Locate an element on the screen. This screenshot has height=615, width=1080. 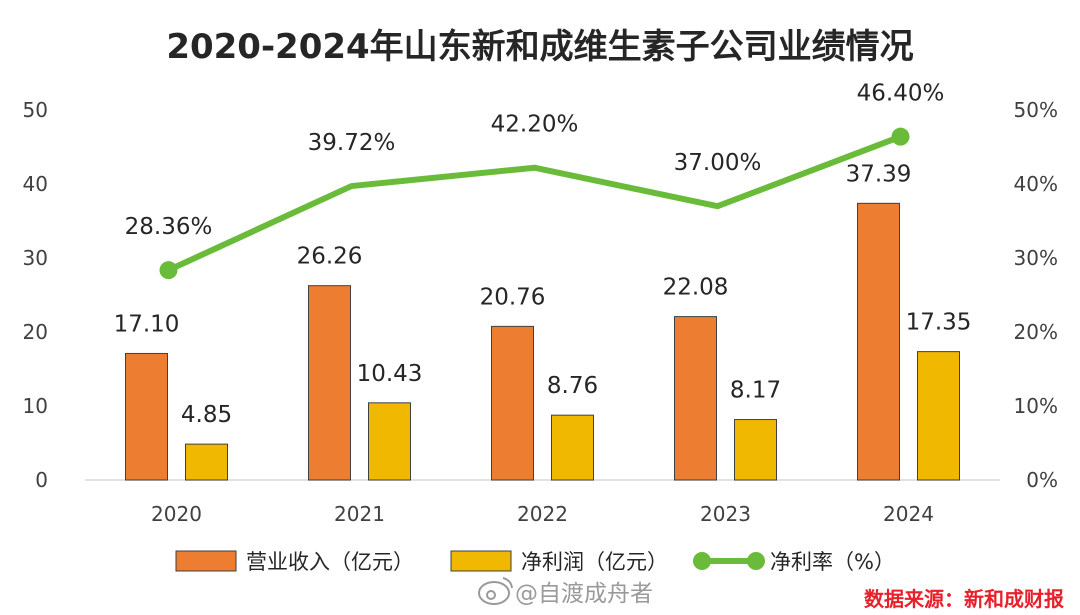
legend-swatch-profit is located at coordinates (481, 561).